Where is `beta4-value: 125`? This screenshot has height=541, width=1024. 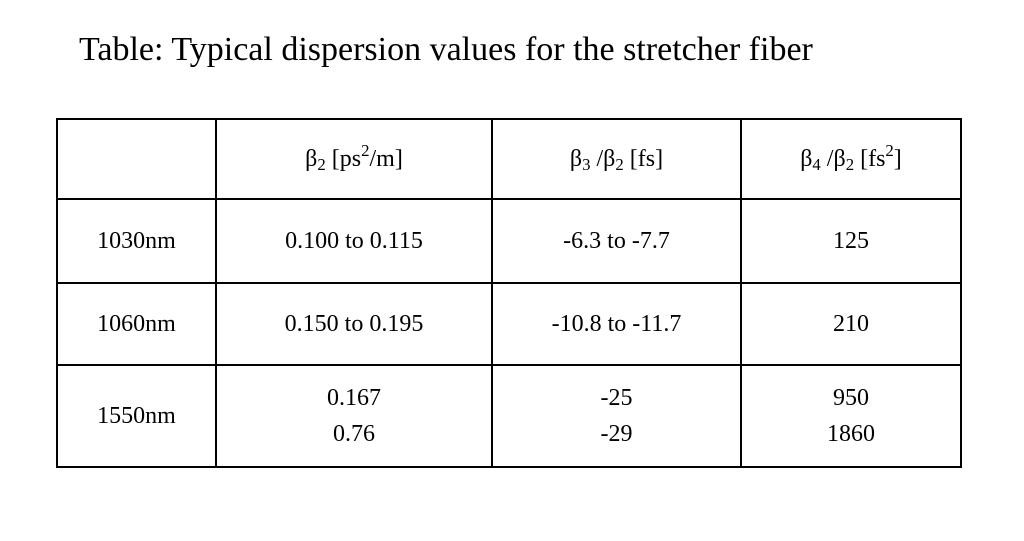
beta4-value: 125 is located at coordinates (851, 241).